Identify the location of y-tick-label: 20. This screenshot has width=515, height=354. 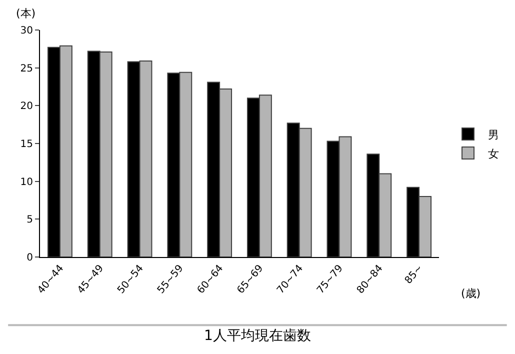
(26, 106).